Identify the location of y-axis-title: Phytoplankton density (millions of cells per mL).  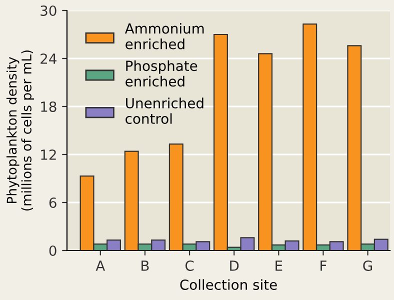
(20, 130).